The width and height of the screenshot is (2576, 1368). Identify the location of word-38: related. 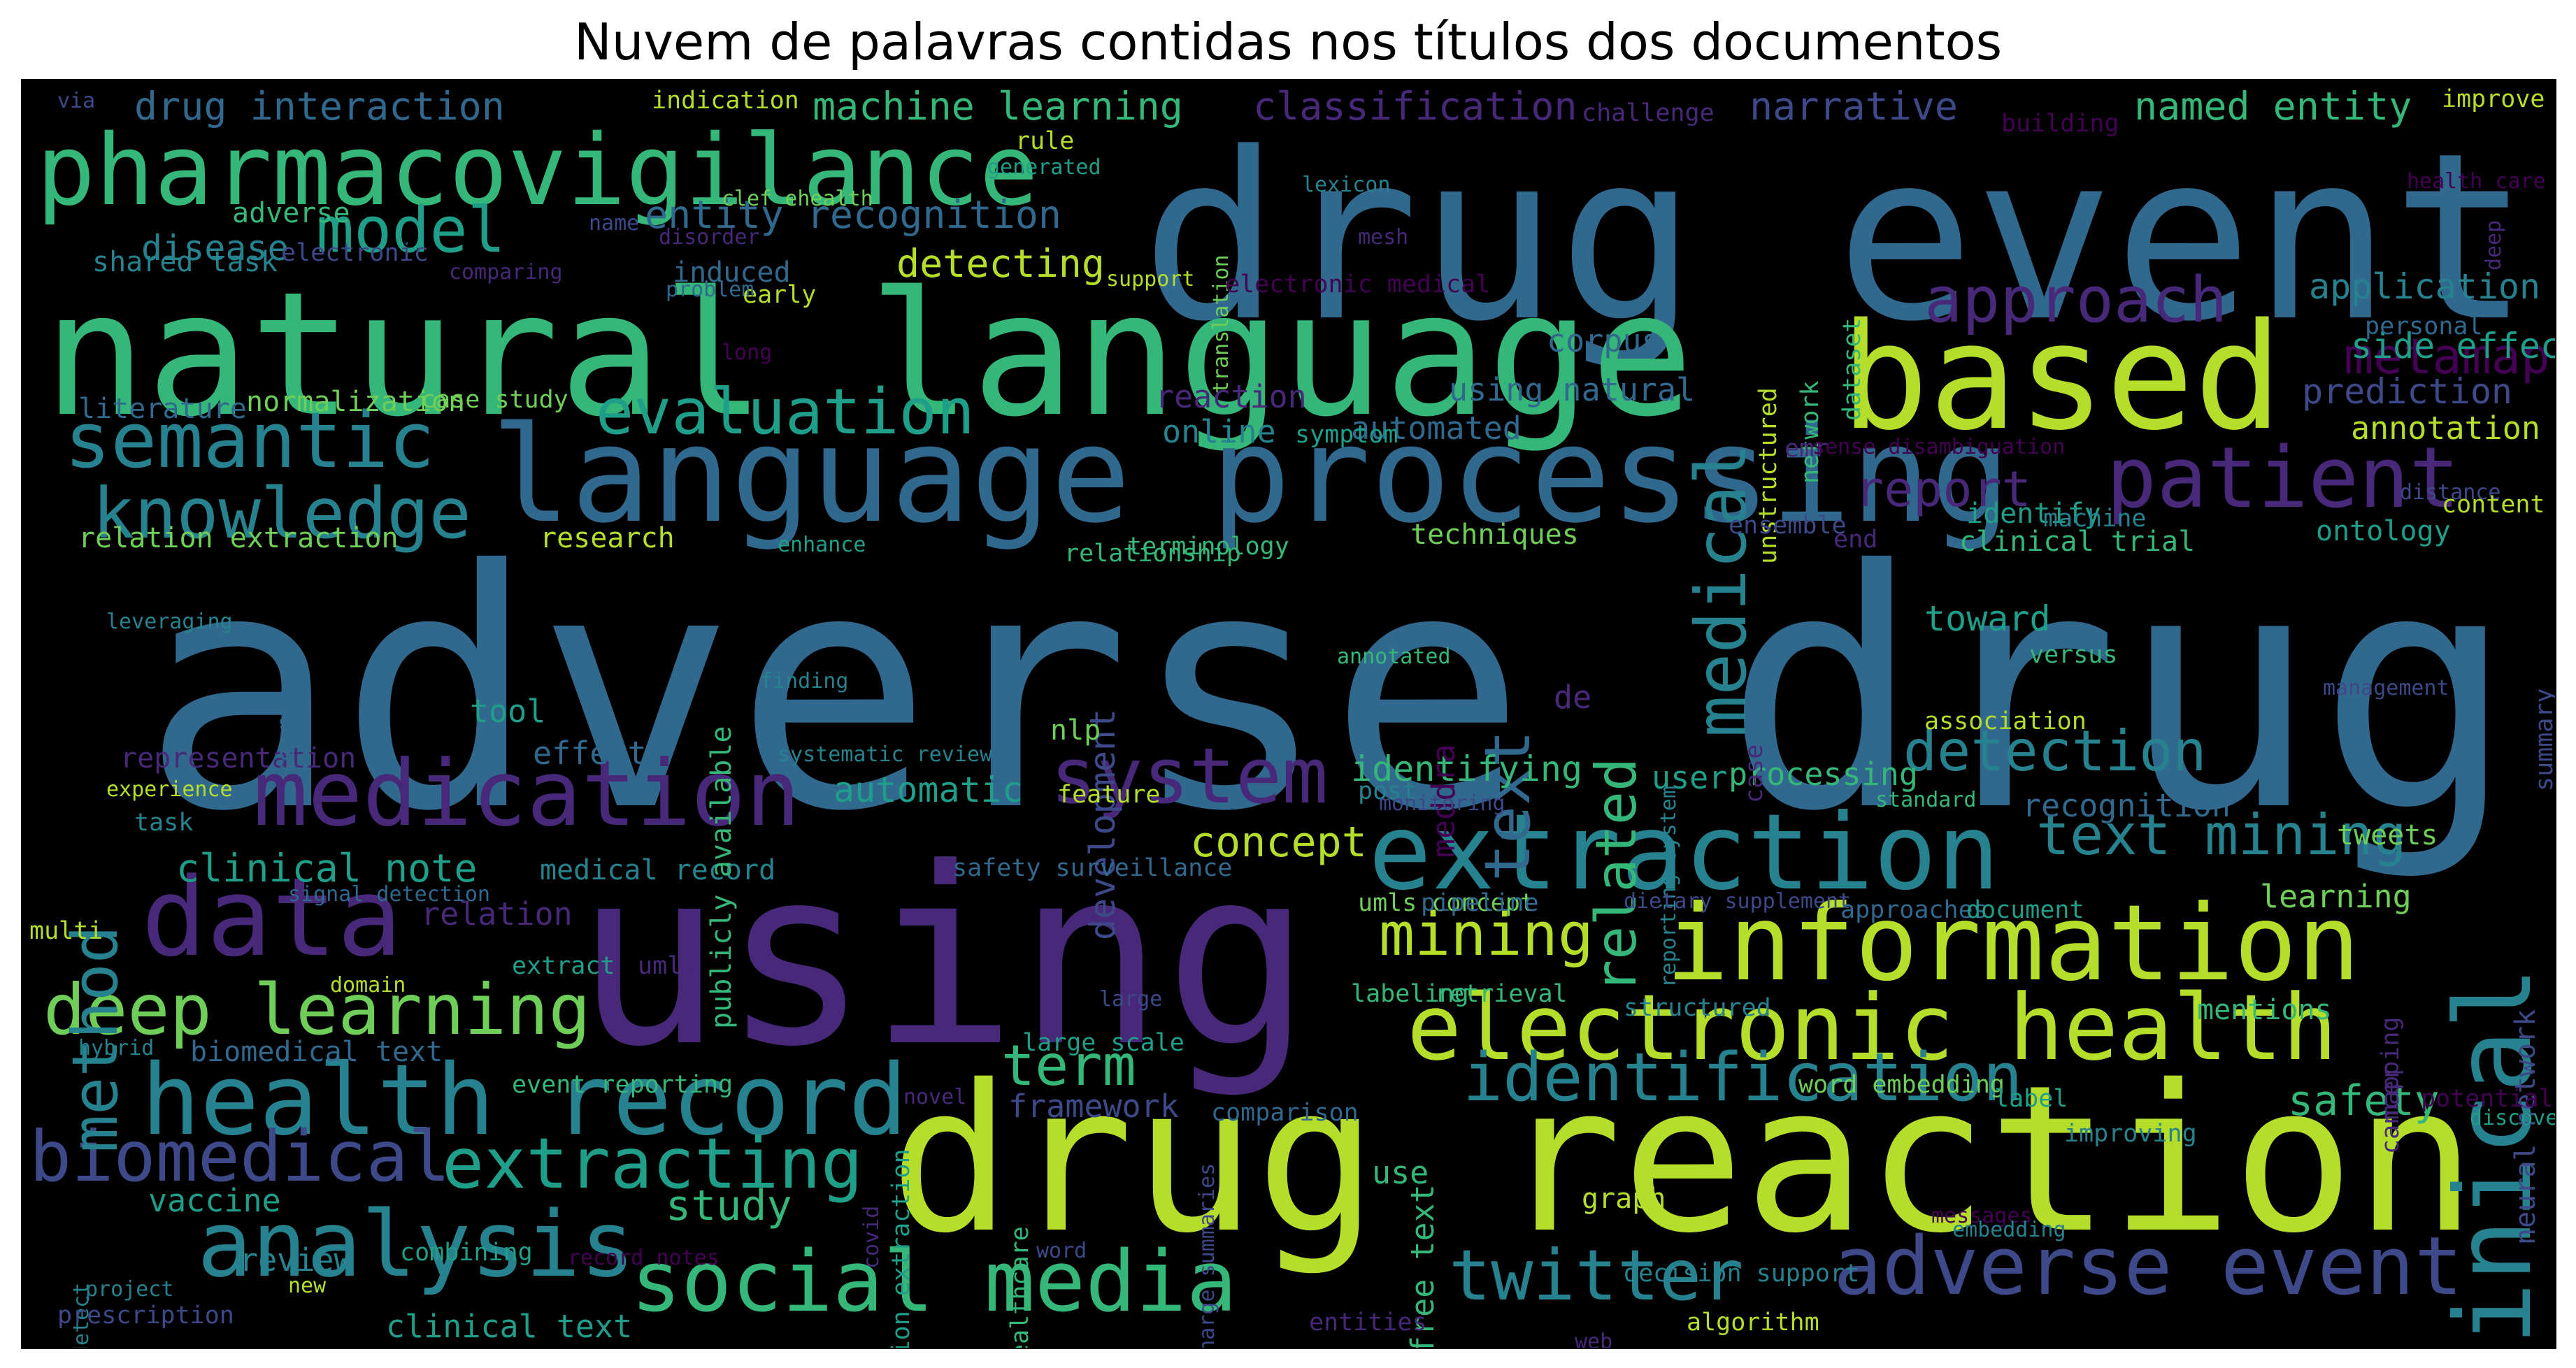
(1616, 875).